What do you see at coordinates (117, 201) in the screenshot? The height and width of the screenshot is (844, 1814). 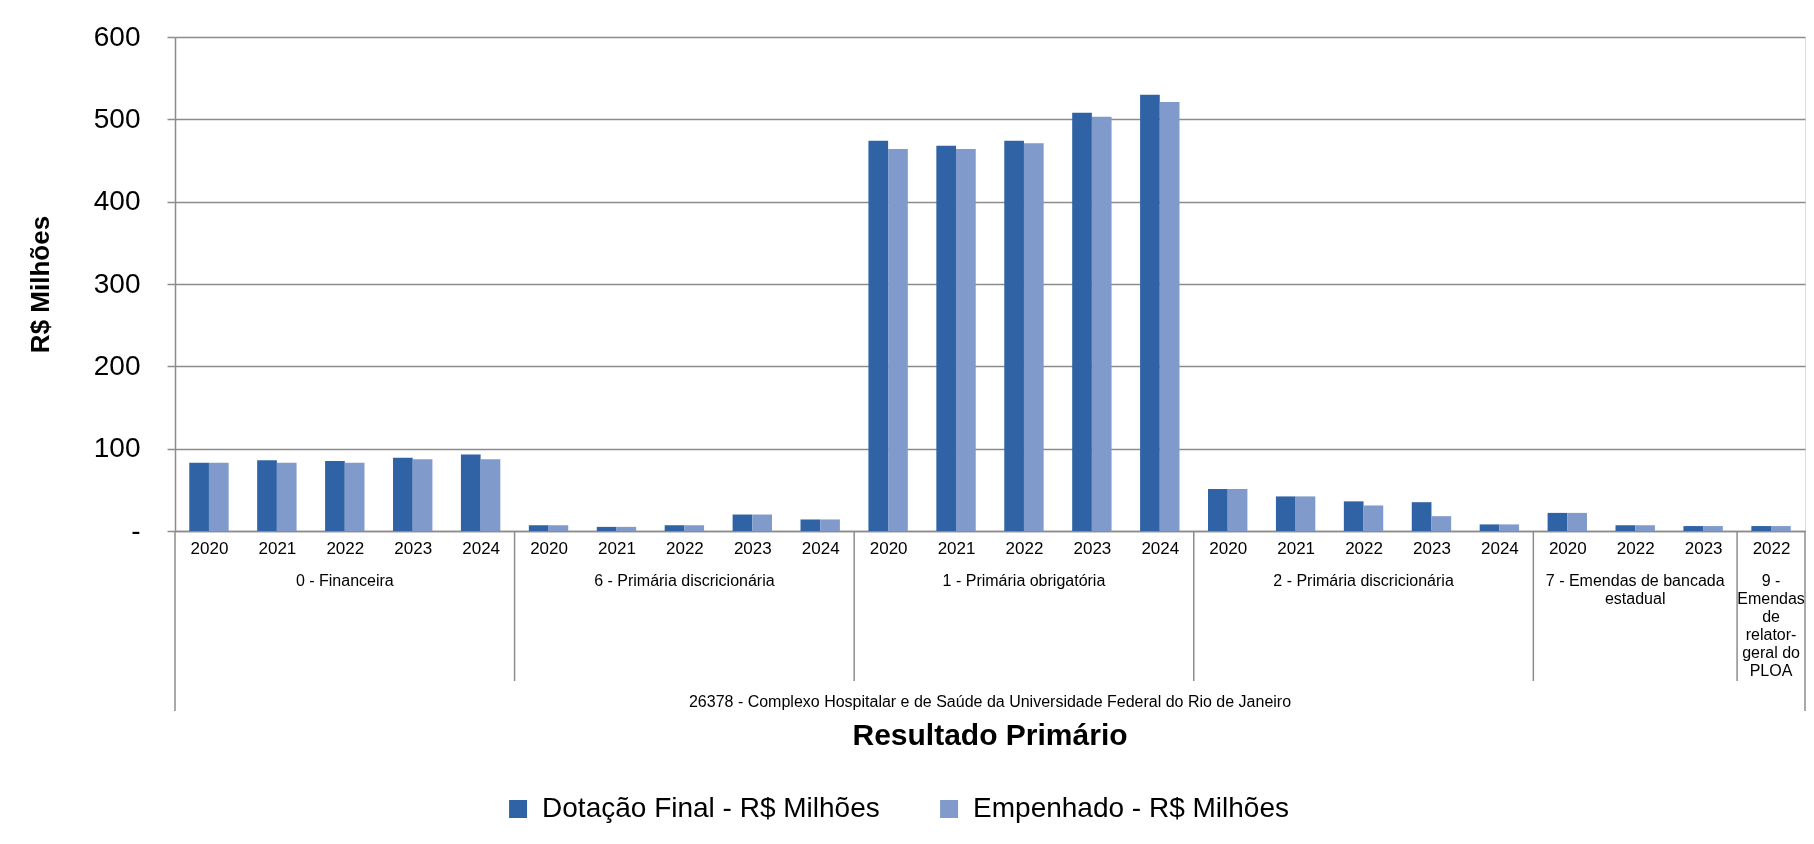 I see `y-tick-label: 400` at bounding box center [117, 201].